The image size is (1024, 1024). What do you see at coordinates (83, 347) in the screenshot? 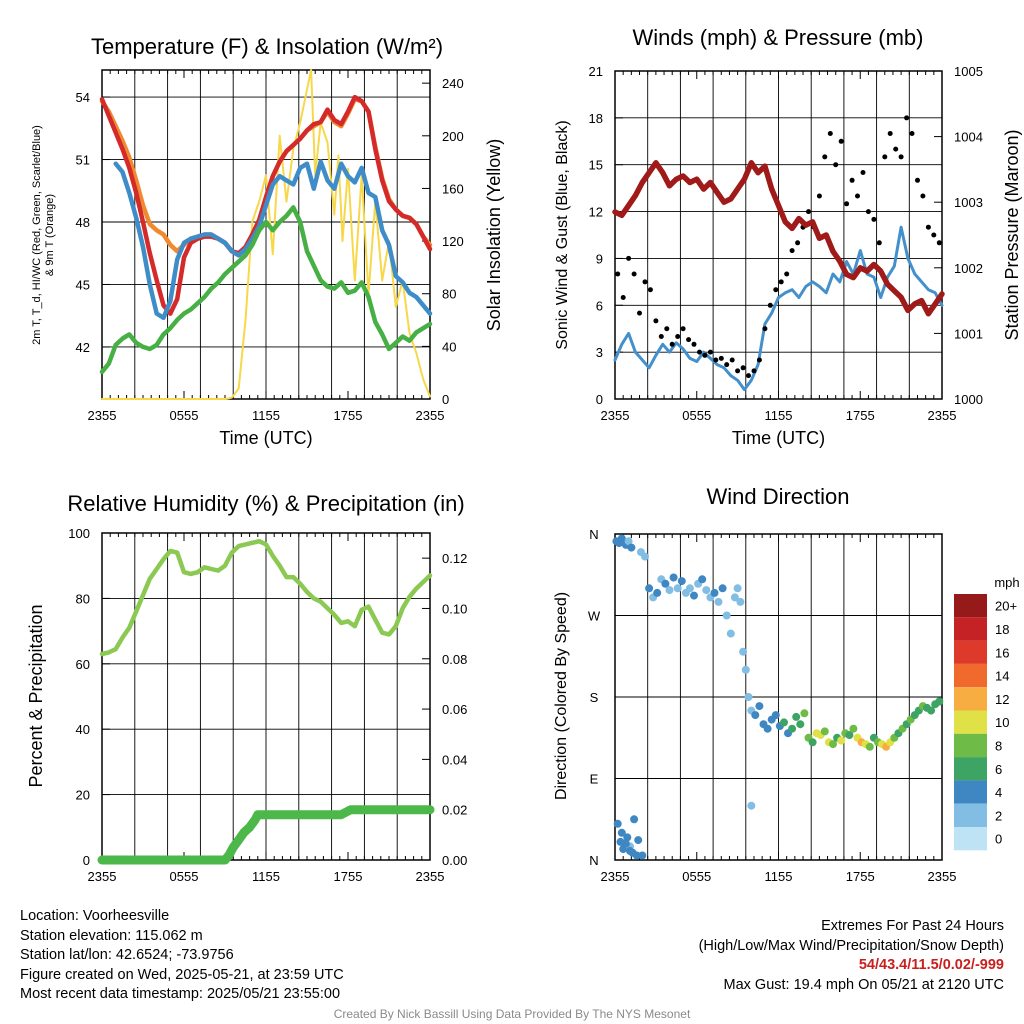
I see `y-tick-label: 42` at bounding box center [83, 347].